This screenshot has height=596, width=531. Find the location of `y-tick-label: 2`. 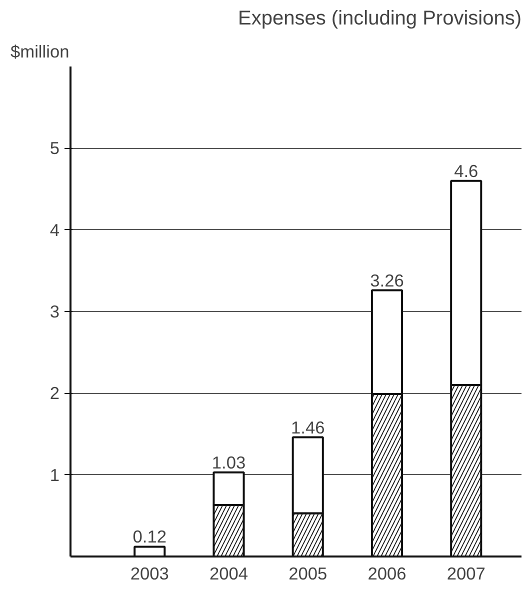

y-tick-label: 2 is located at coordinates (55, 393).